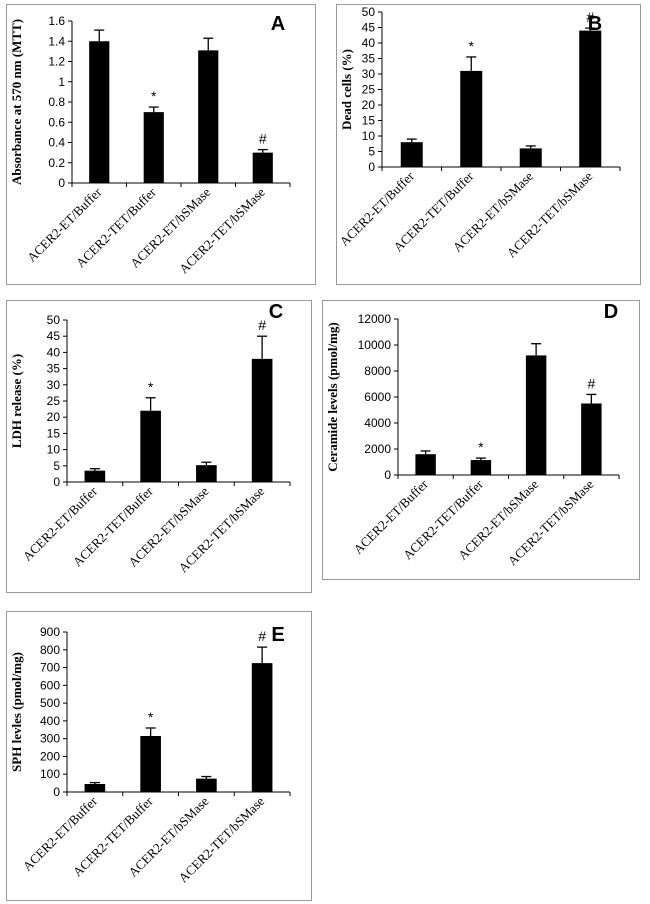  I want to click on y-tick-label: 1.2, so click(56, 62).